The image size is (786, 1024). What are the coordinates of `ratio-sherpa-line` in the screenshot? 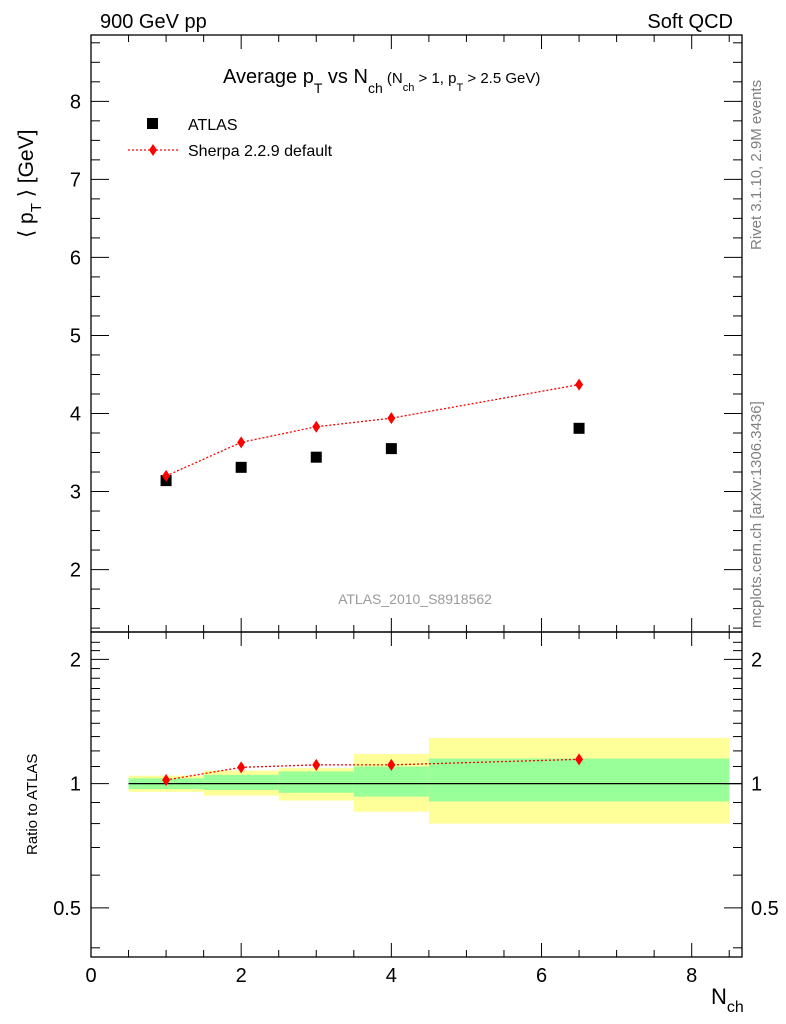 It's located at (372, 769).